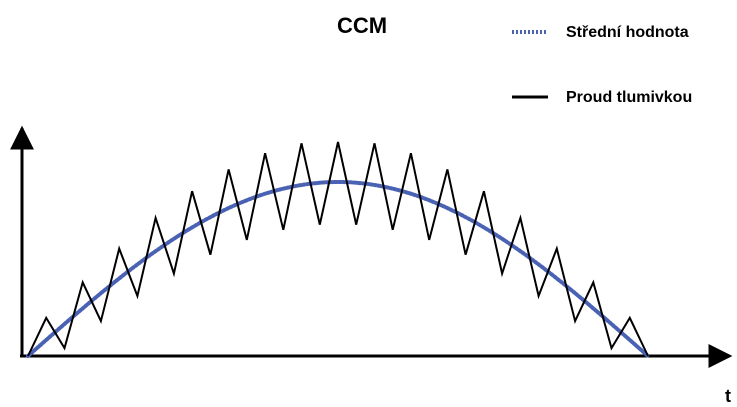 This screenshot has height=407, width=737. Describe the element at coordinates (629, 97) in the screenshot. I see `legend-label-current: Proud tlumivkou` at that location.